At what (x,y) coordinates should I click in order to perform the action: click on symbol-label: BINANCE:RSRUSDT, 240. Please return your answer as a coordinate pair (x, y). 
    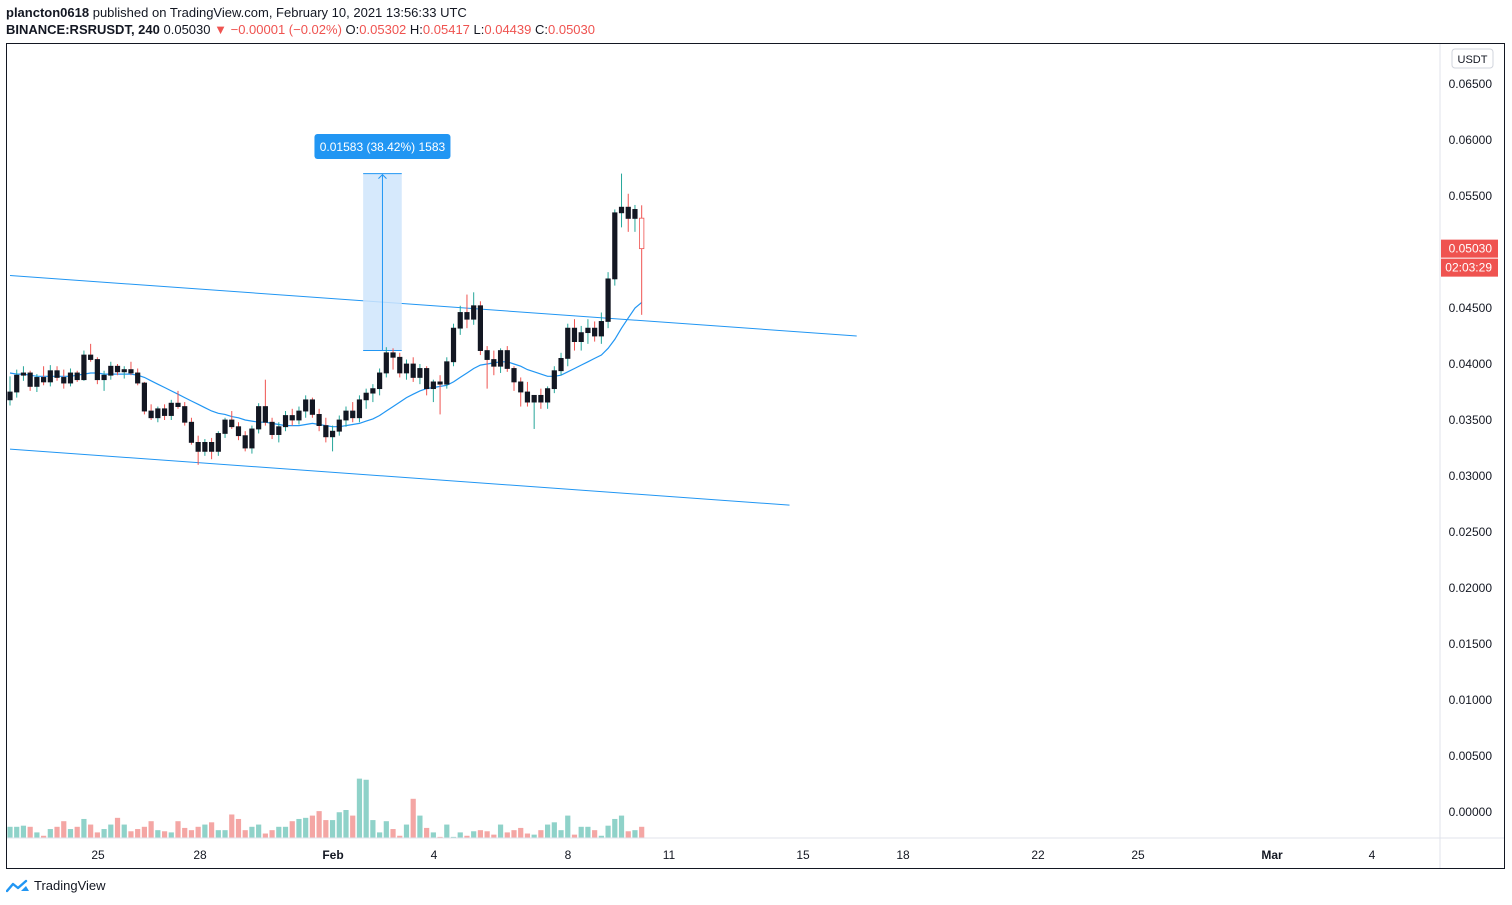
    Looking at the image, I should click on (83, 29).